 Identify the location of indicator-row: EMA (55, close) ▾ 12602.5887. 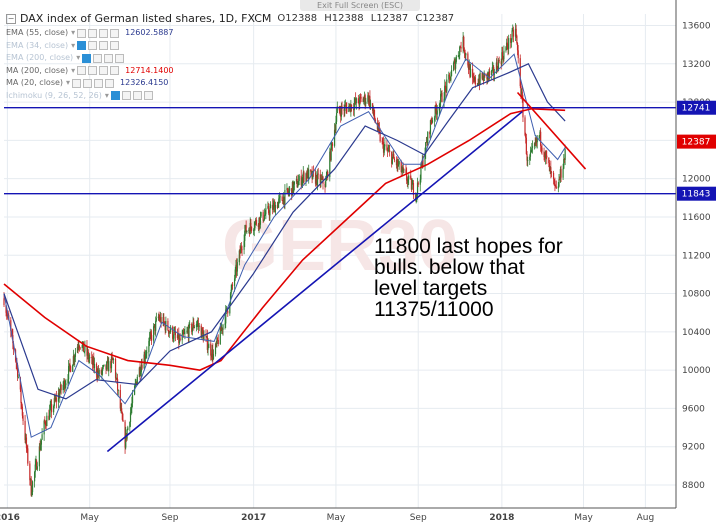
(232, 33).